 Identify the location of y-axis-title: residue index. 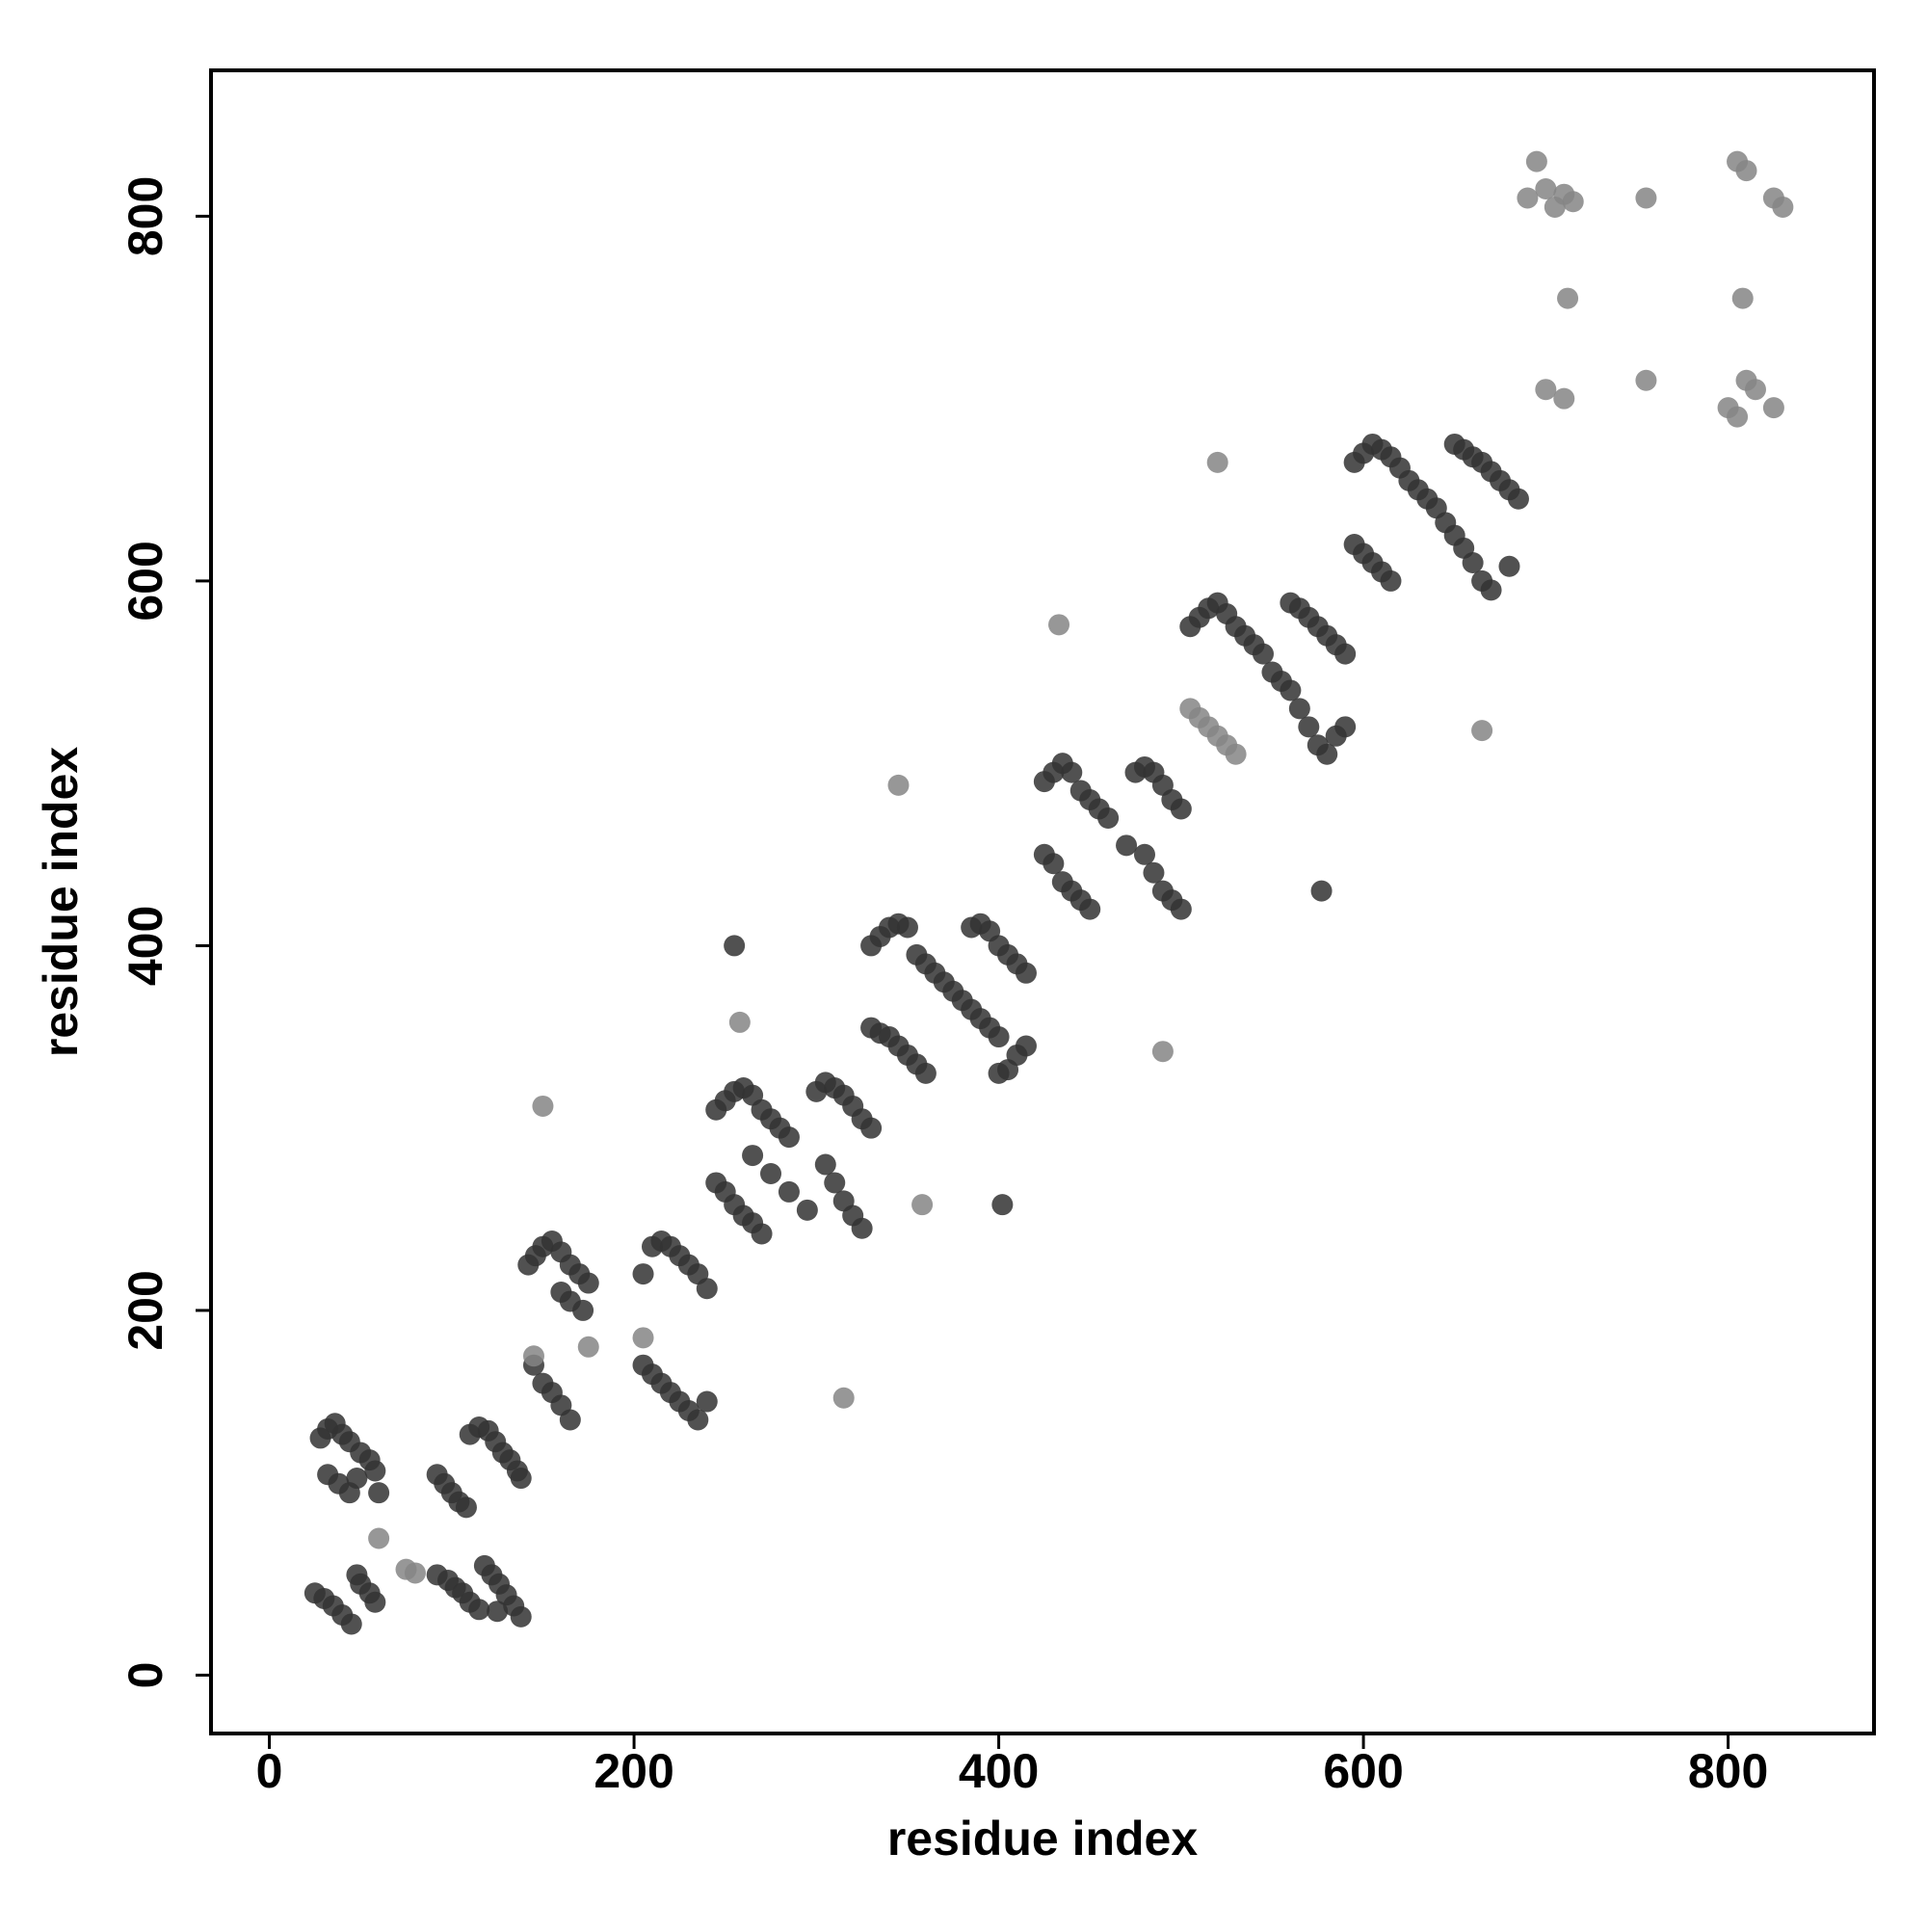
(61, 902).